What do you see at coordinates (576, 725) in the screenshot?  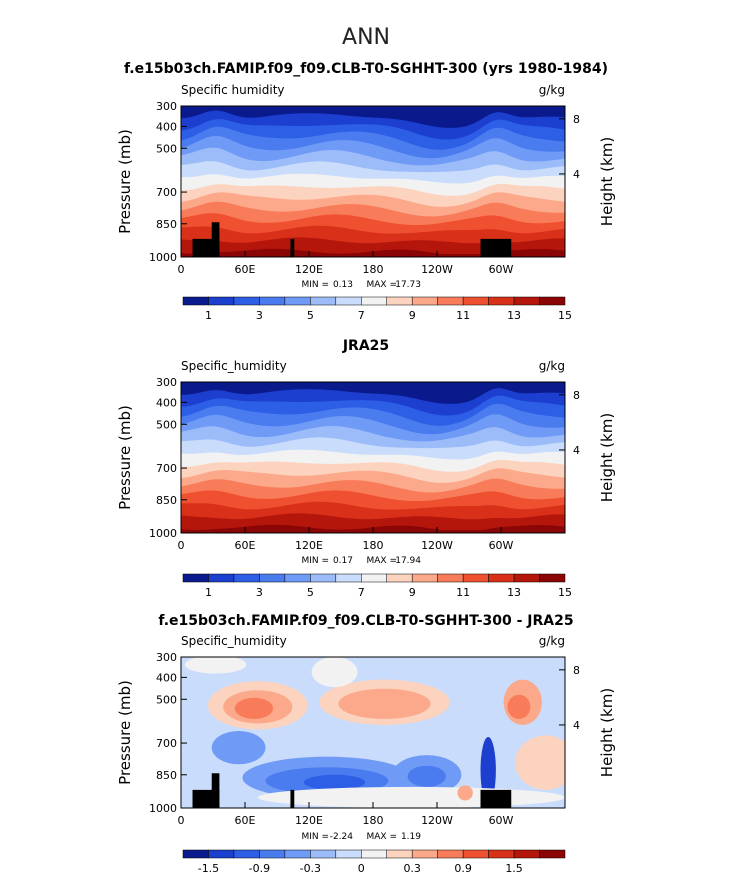 I see `height-tick-label: 4` at bounding box center [576, 725].